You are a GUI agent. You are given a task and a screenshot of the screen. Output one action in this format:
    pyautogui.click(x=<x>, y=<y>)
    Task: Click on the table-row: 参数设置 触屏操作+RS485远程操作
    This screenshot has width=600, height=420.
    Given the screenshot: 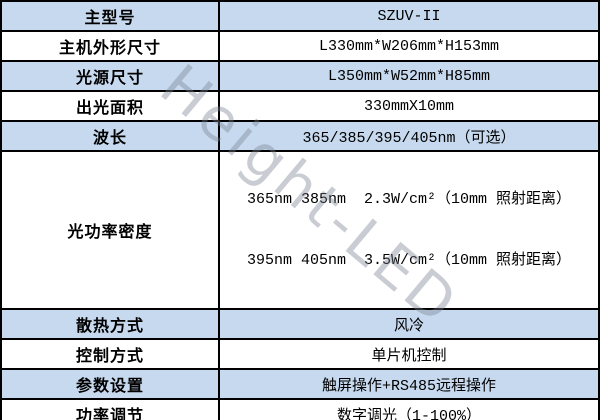 What is the action you would take?
    pyautogui.click(x=300, y=384)
    